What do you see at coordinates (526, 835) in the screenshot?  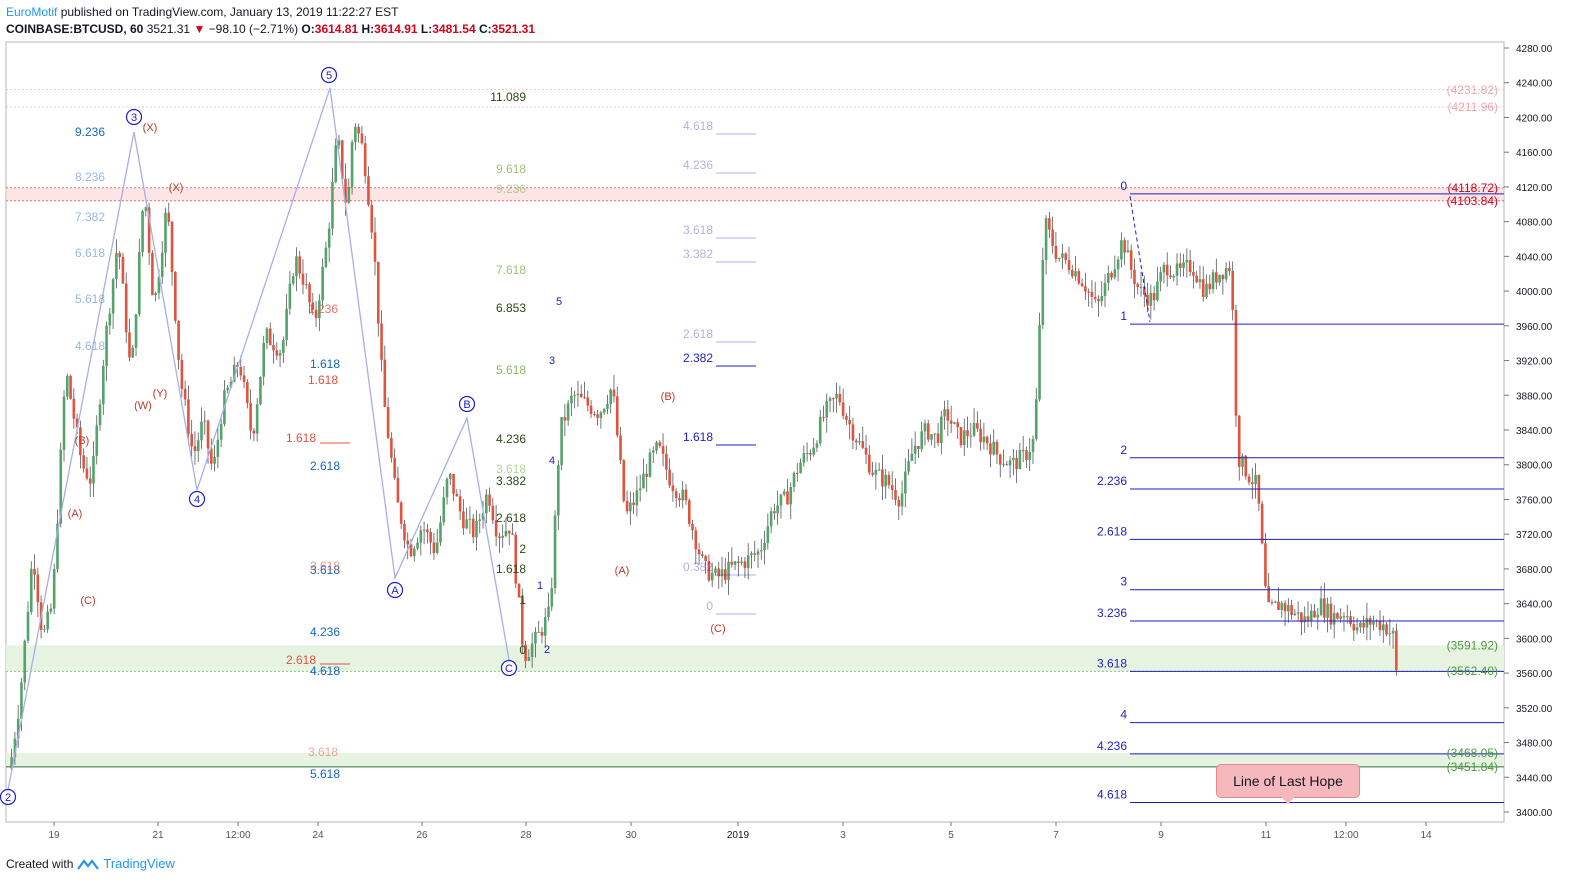 I see `x-tick-label: 28` at bounding box center [526, 835].